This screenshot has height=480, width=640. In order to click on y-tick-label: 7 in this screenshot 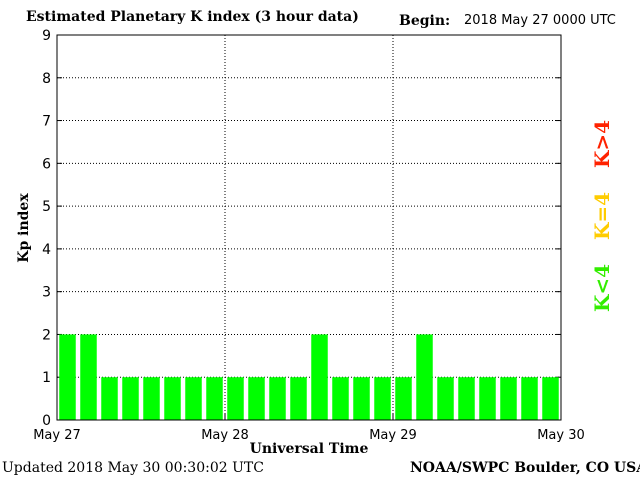, I will do `click(46, 122)`.